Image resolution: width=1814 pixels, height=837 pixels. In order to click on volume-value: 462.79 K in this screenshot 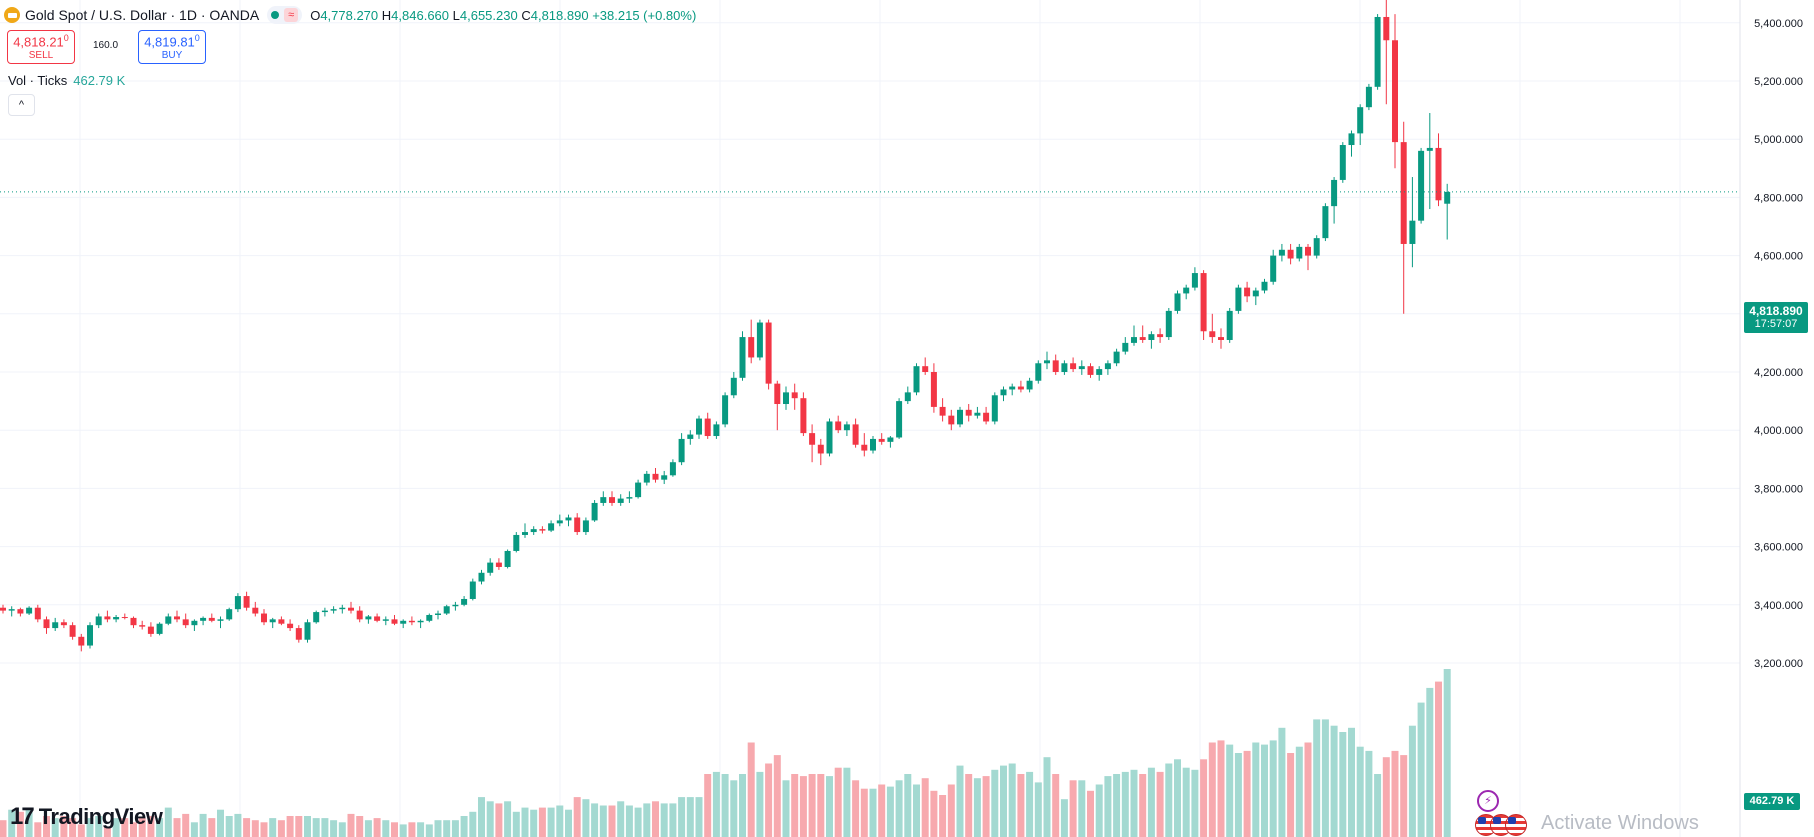, I will do `click(99, 80)`.